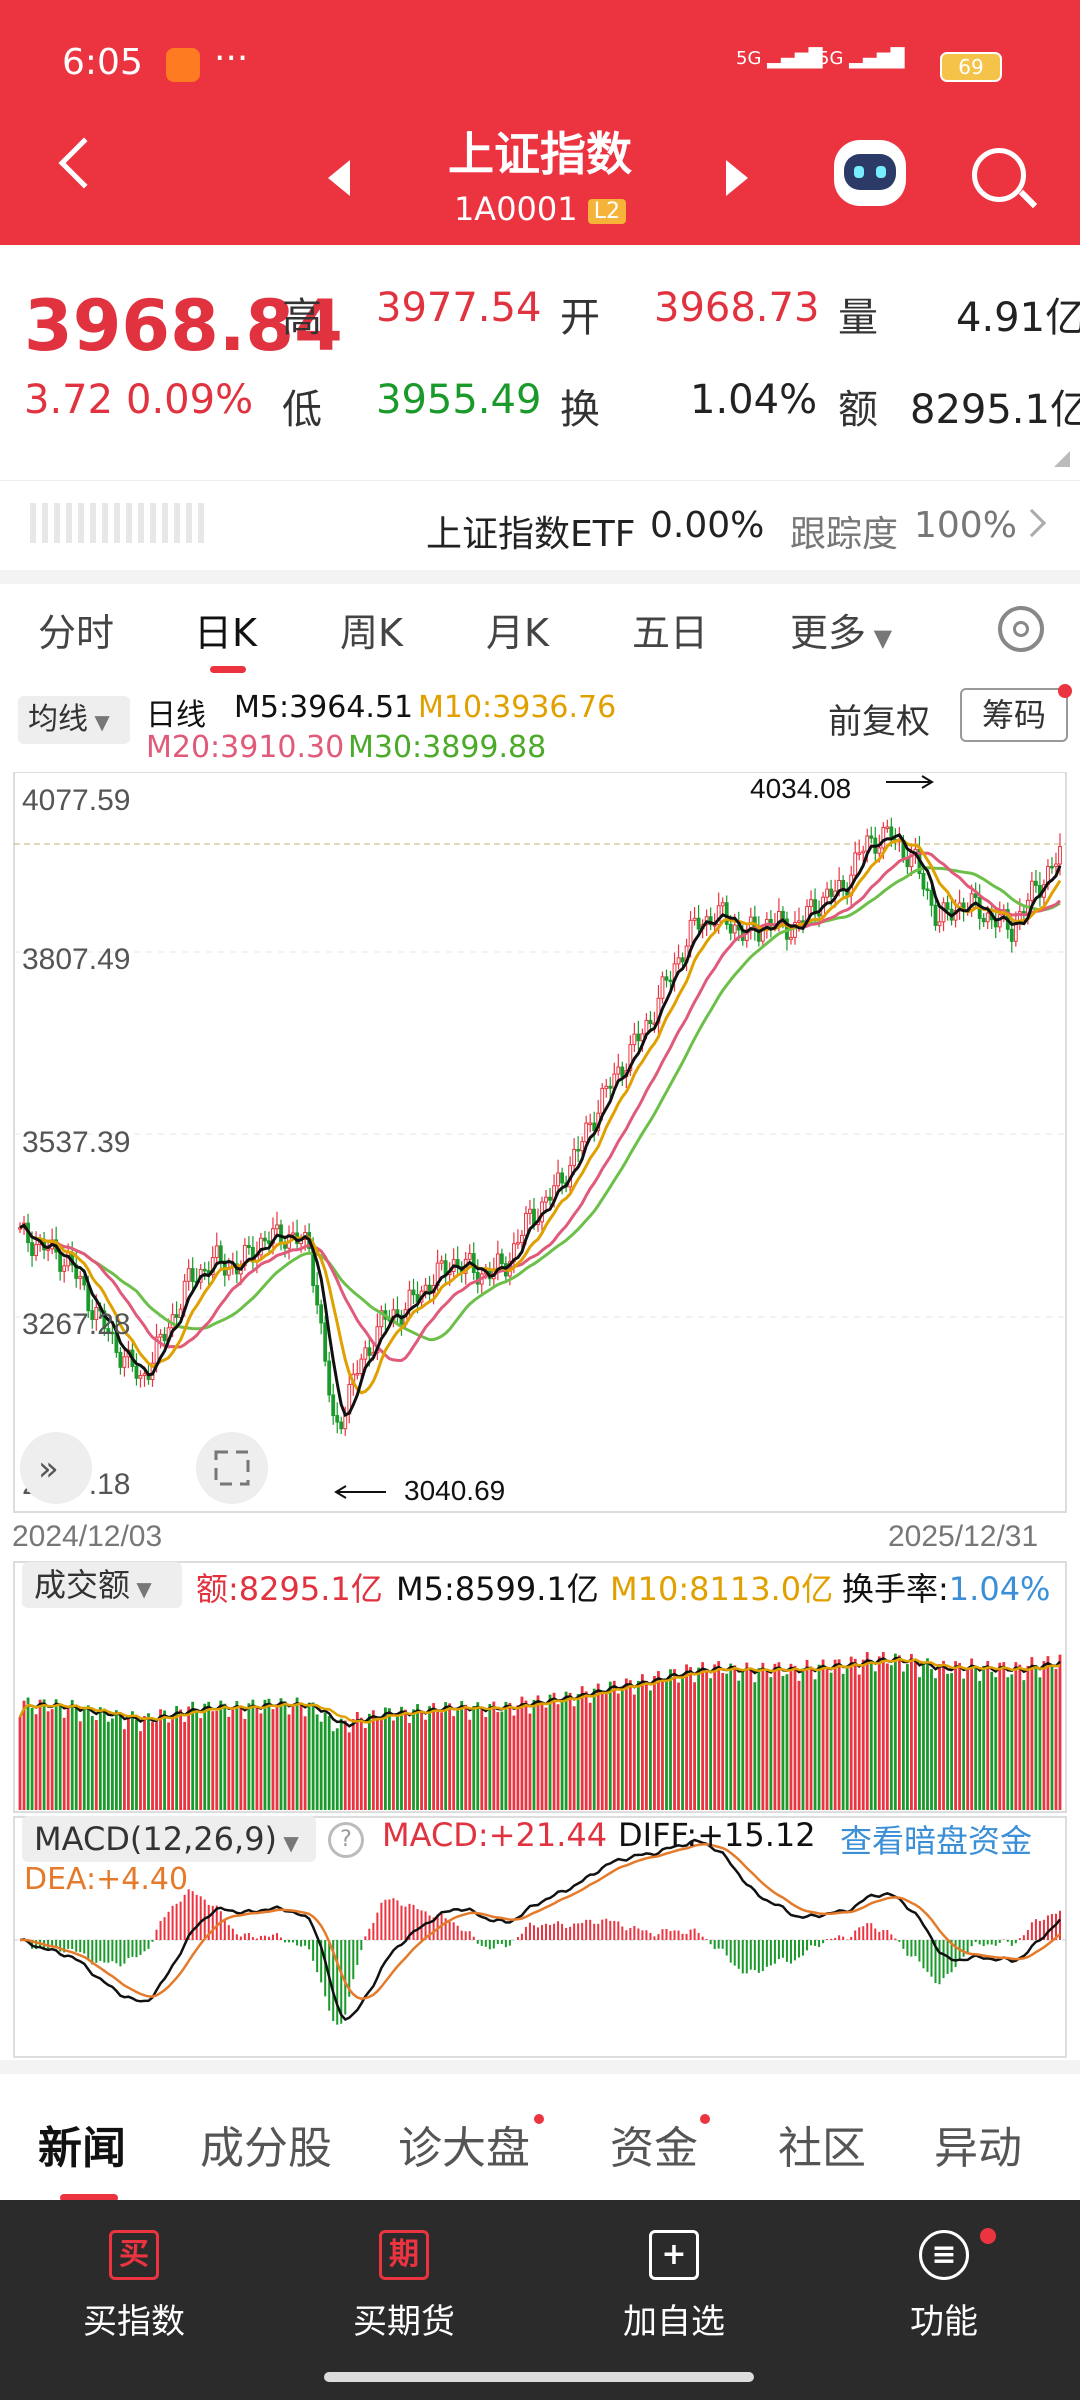 The height and width of the screenshot is (2400, 1080). Describe the element at coordinates (82, 2148) in the screenshot. I see `tab-news: 新闻` at that location.